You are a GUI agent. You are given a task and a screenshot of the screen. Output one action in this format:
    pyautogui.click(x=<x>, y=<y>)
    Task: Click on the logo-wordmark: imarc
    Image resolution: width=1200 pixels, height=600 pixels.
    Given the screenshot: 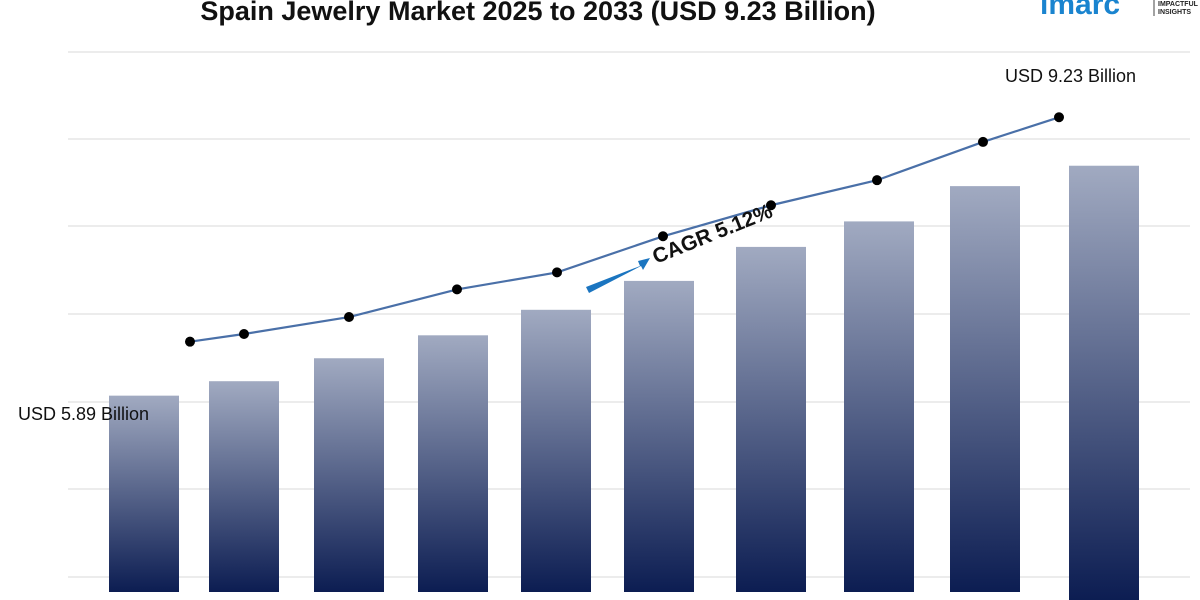 What is the action you would take?
    pyautogui.click(x=1080, y=10)
    